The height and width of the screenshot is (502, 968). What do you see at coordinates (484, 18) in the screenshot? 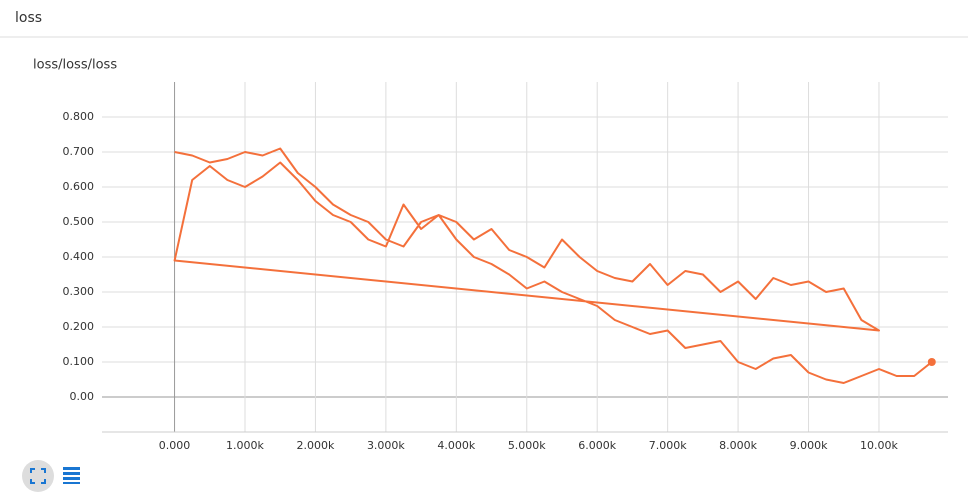
I see `header-bar` at bounding box center [484, 18].